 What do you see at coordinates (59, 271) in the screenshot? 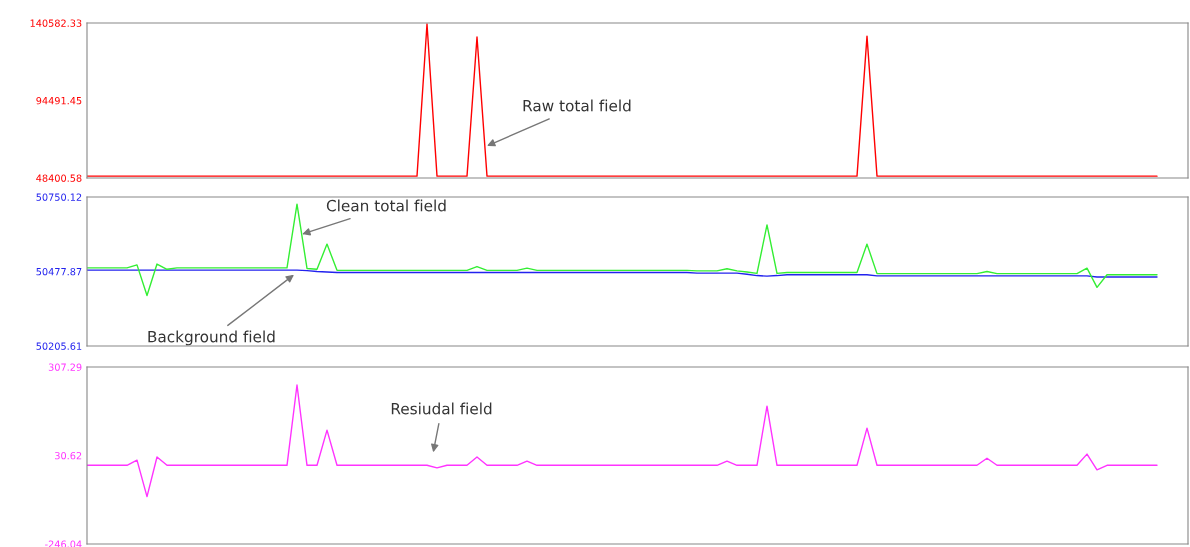
I see `y-tick-label: 50477.87` at bounding box center [59, 271].